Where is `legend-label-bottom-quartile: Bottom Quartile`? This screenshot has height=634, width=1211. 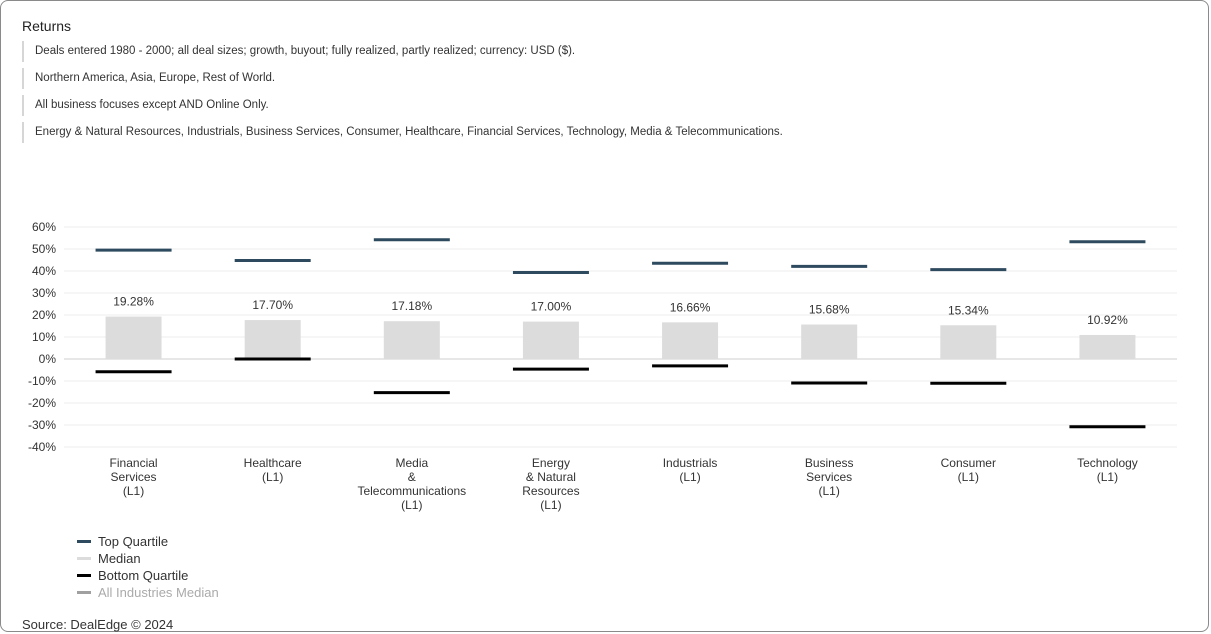
legend-label-bottom-quartile: Bottom Quartile is located at coordinates (143, 575).